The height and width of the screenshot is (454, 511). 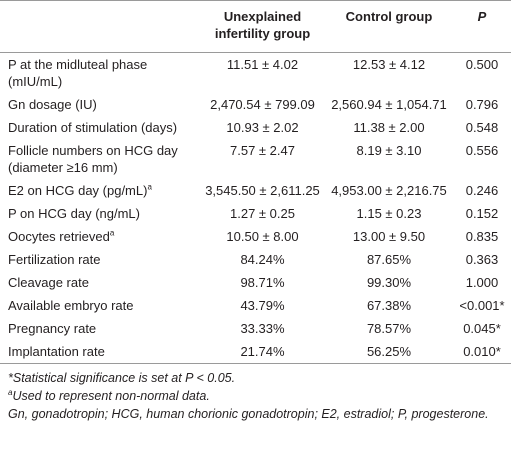 I want to click on row-label: Gn dosage (IU), so click(x=52, y=104).